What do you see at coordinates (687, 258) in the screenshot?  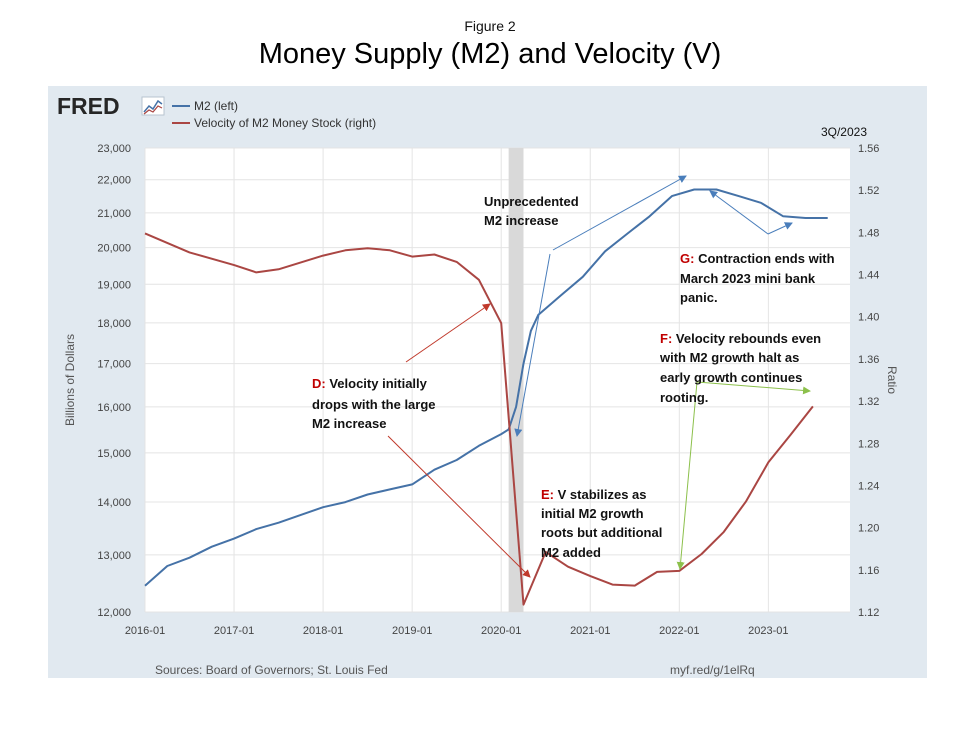 I see `annotation-letter: G:` at bounding box center [687, 258].